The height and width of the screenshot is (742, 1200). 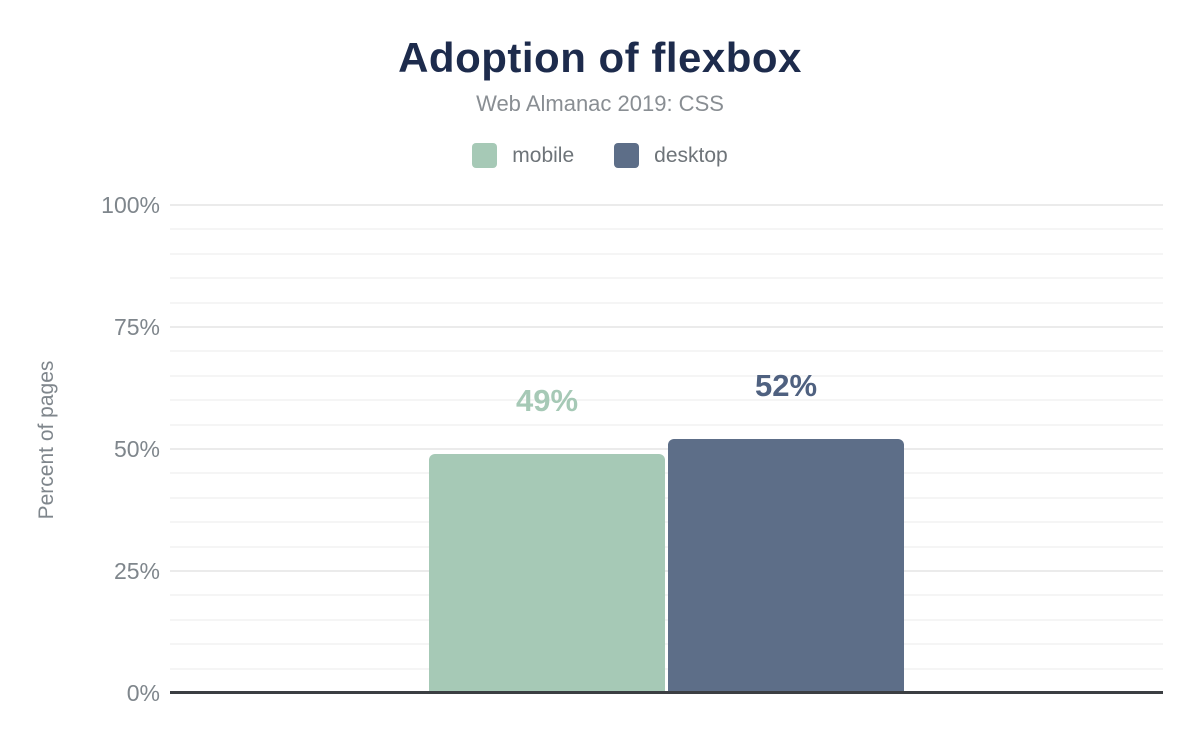 I want to click on legend-swatch-desktop, so click(x=627, y=155).